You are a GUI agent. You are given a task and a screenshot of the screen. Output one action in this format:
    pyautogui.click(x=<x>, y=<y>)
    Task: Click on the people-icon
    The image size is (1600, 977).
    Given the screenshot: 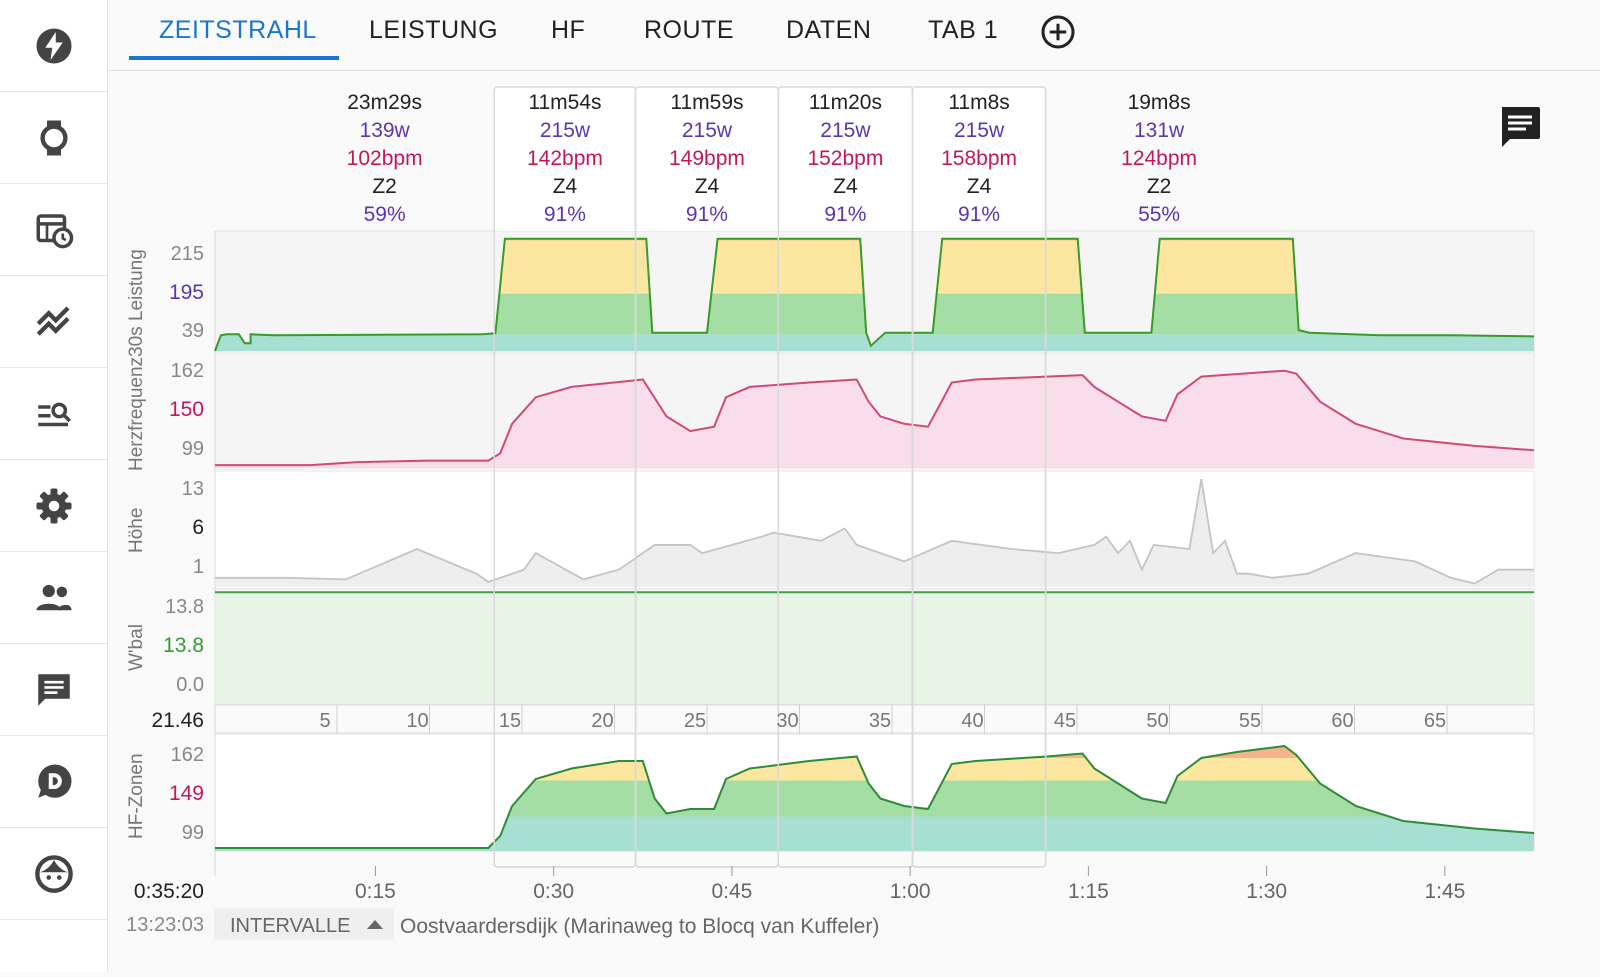 What is the action you would take?
    pyautogui.click(x=53, y=597)
    